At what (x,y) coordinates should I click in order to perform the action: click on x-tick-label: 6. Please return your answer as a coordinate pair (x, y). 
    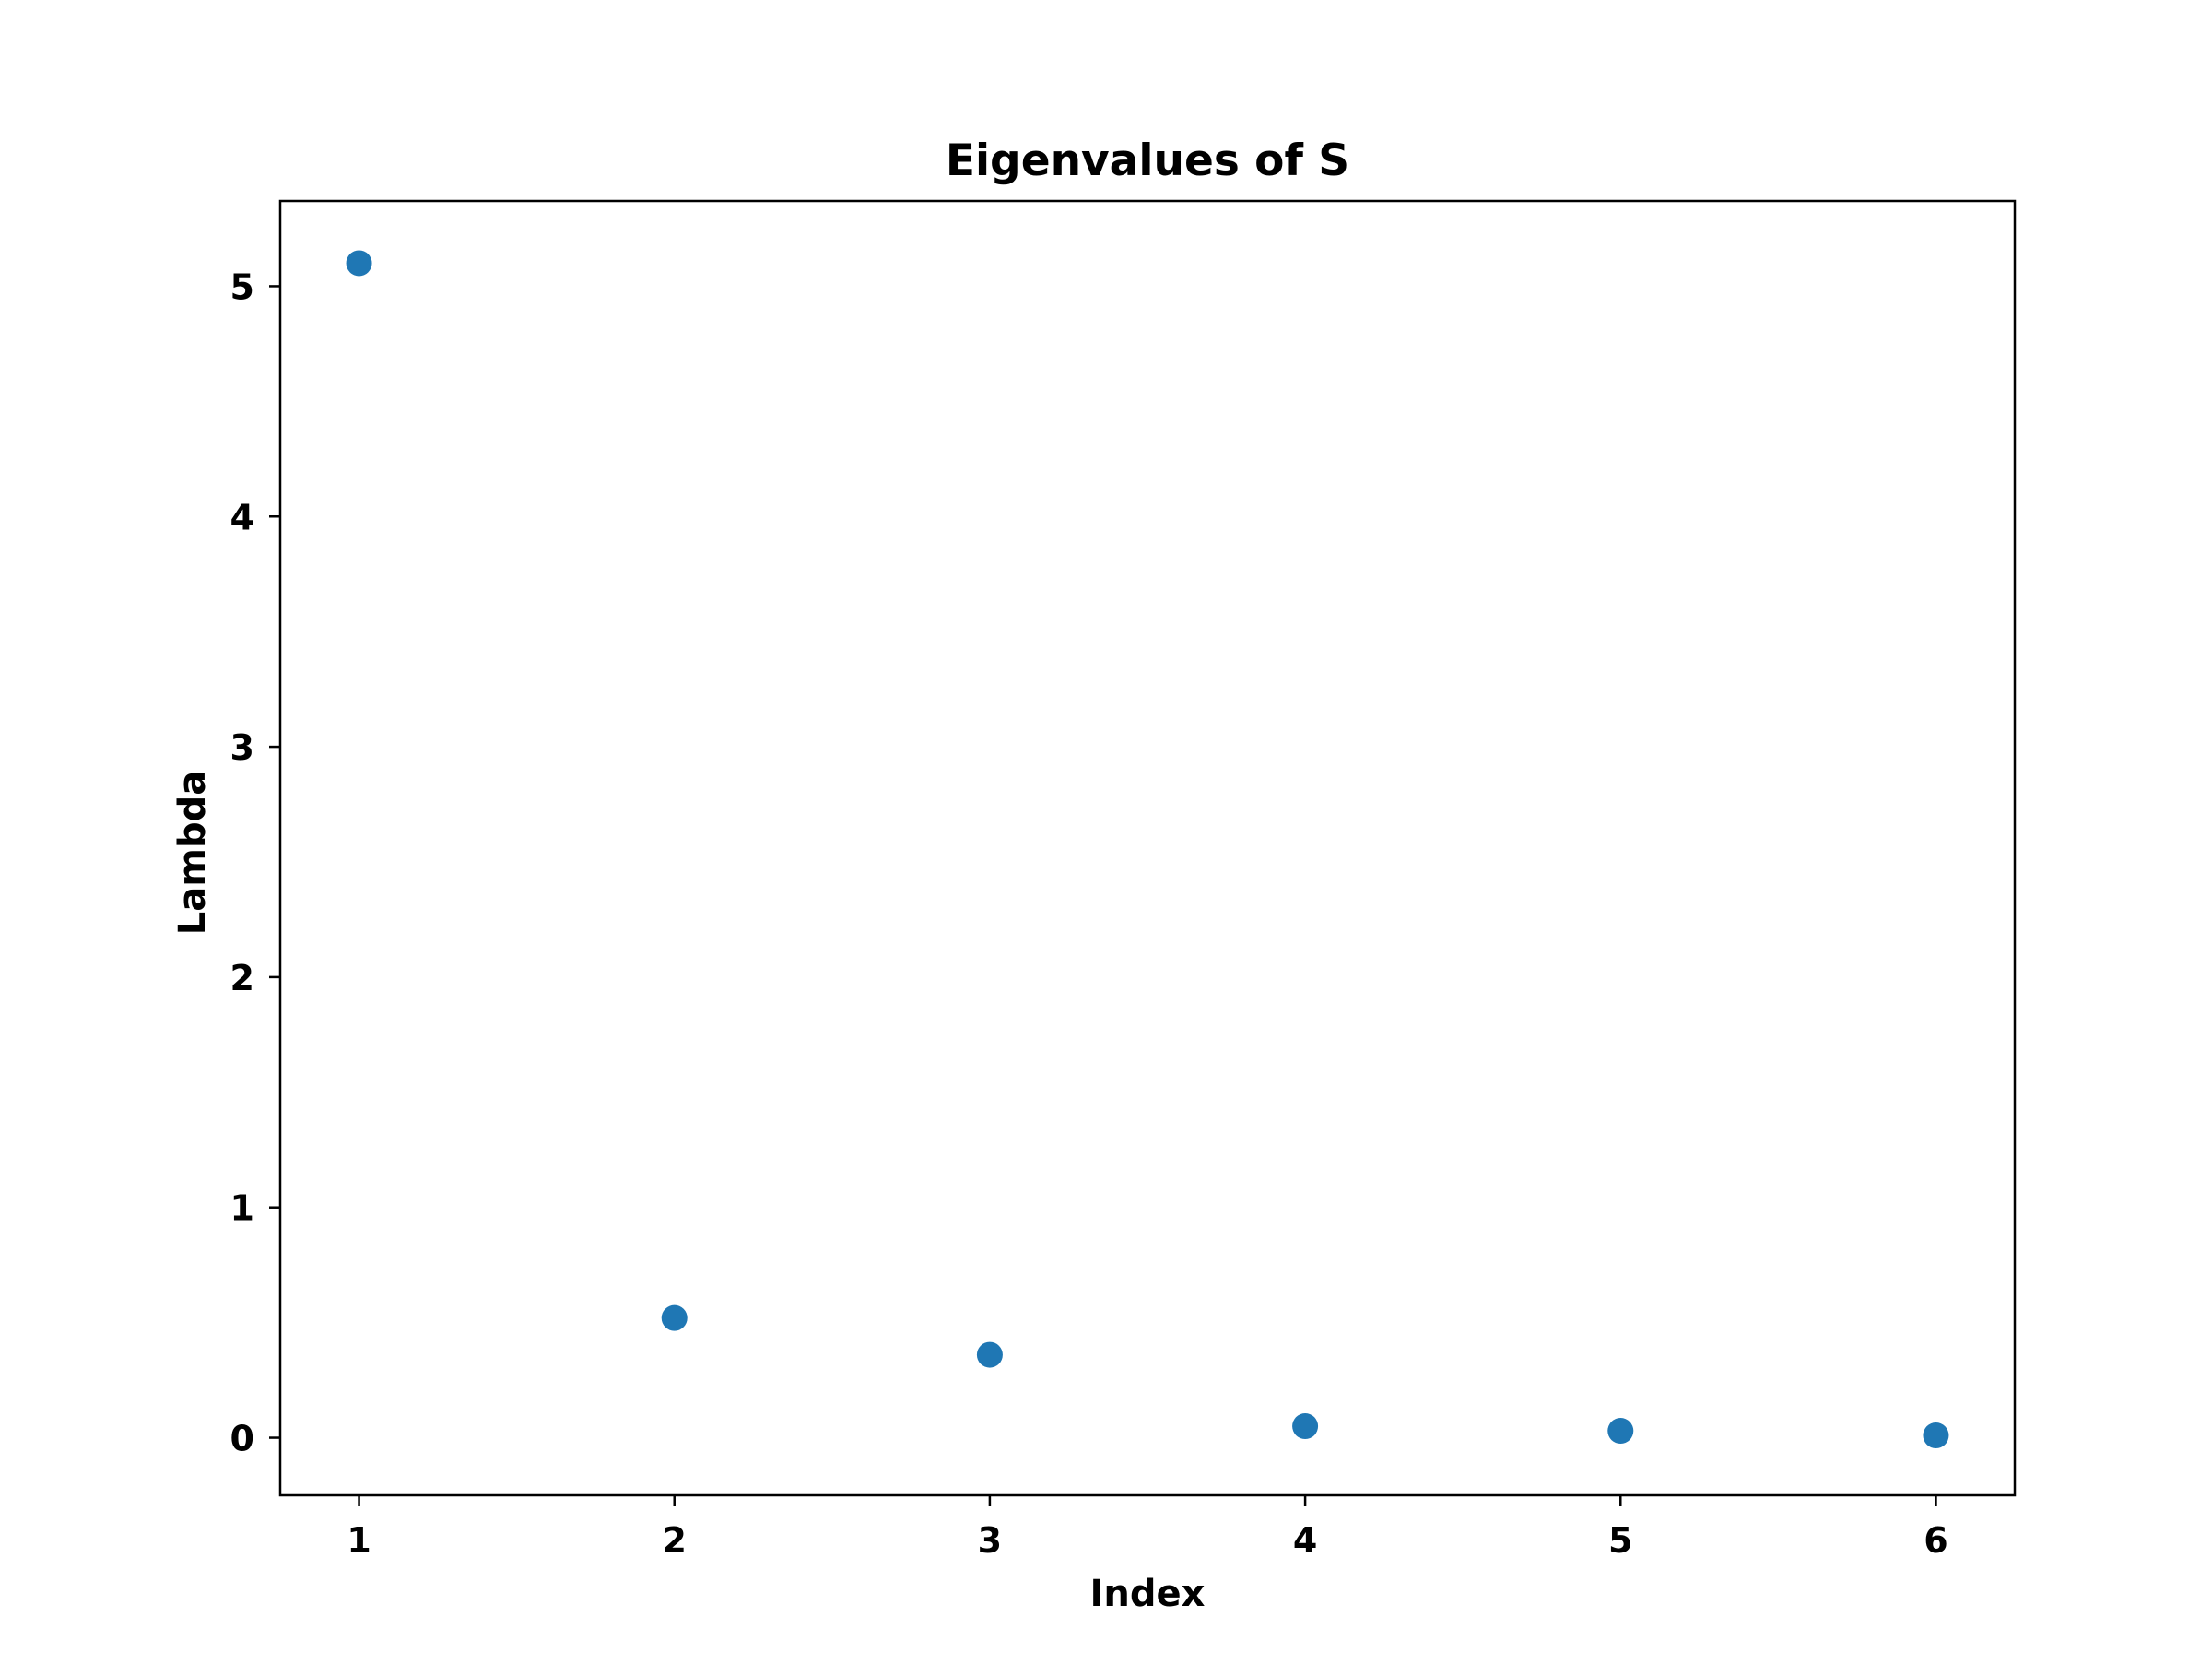
    Looking at the image, I should click on (1935, 1540).